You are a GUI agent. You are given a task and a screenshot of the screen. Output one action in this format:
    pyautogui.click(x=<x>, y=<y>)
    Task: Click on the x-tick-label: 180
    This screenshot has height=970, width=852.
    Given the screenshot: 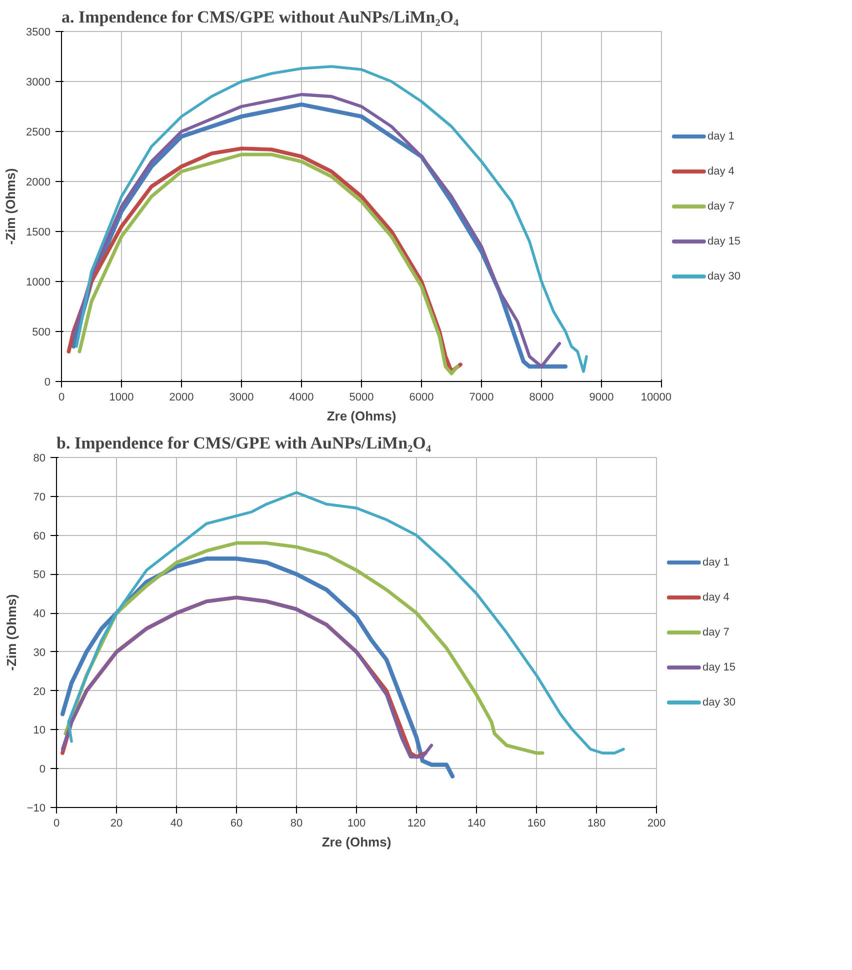 What is the action you would take?
    pyautogui.click(x=596, y=824)
    